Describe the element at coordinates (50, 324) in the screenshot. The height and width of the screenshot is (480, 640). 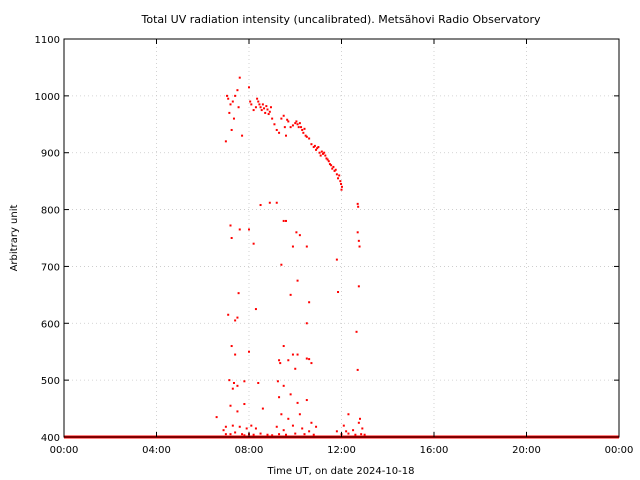
I see `y-tick-label: 600` at that location.